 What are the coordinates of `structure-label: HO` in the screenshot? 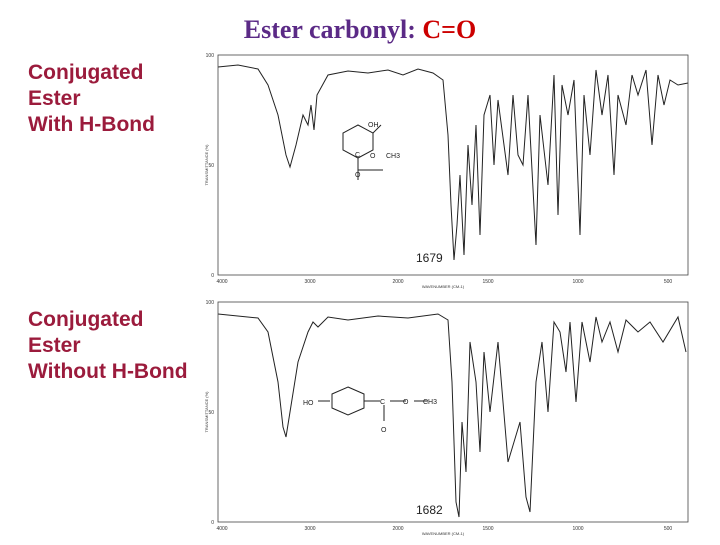 It's located at (308, 403).